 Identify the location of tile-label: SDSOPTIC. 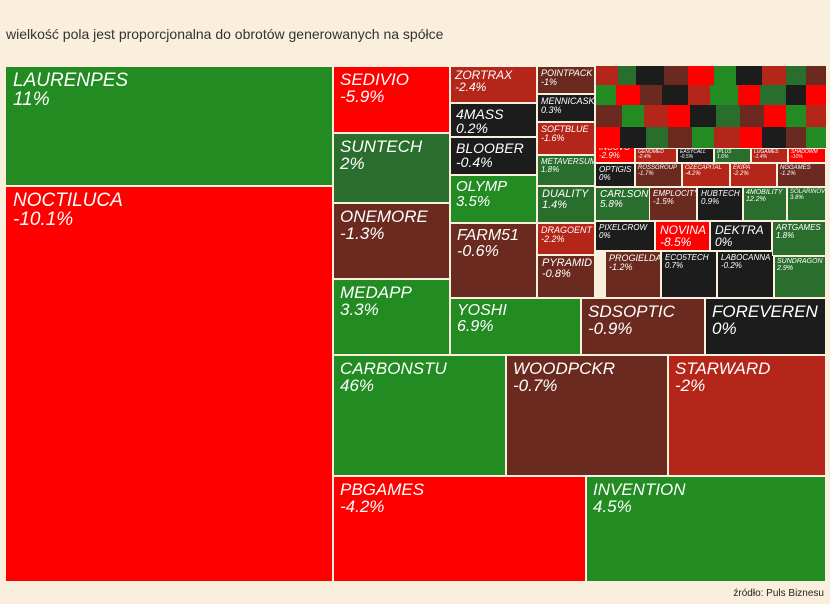
(631, 311).